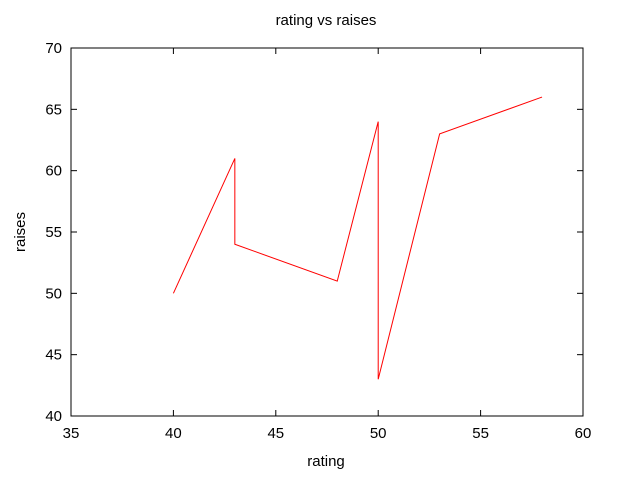 The width and height of the screenshot is (628, 496). I want to click on x-tick-label: 35, so click(71, 433).